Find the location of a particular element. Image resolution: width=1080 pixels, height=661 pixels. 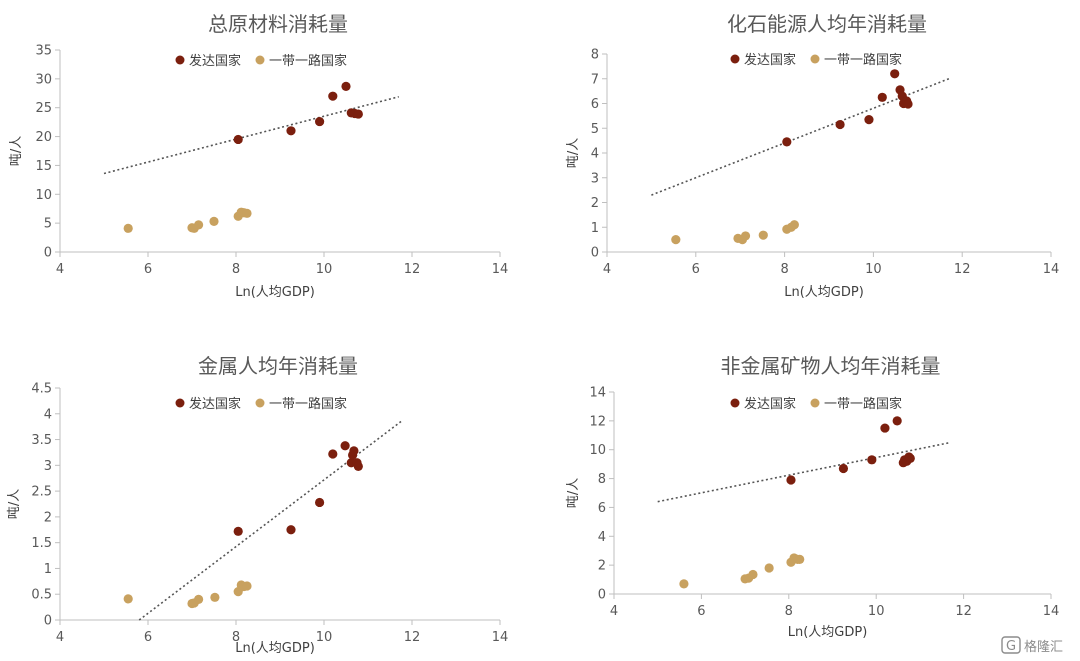

gelonghui-logo-icon: G is located at coordinates (1011, 645).